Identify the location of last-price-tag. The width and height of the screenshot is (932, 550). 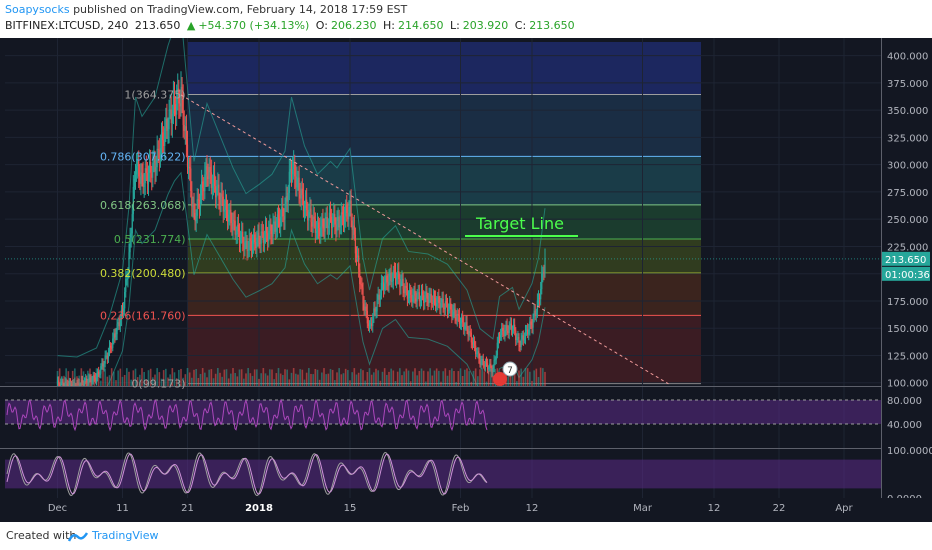
(906, 258).